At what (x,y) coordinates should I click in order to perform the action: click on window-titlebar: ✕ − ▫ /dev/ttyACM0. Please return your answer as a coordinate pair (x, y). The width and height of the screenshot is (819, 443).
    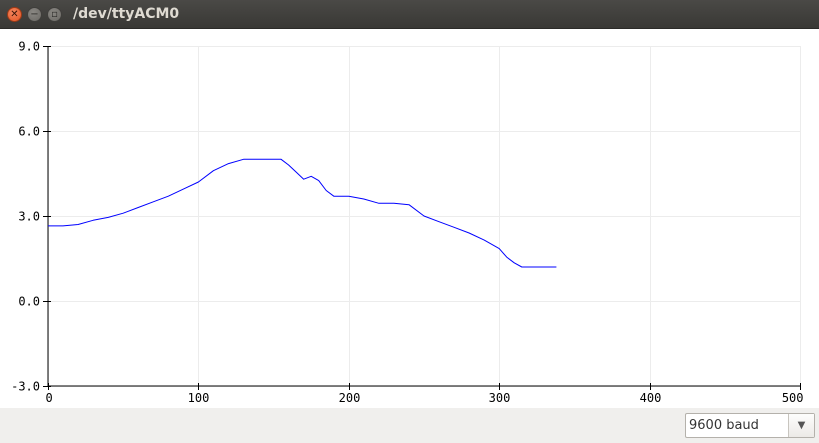
    Looking at the image, I should click on (409, 14).